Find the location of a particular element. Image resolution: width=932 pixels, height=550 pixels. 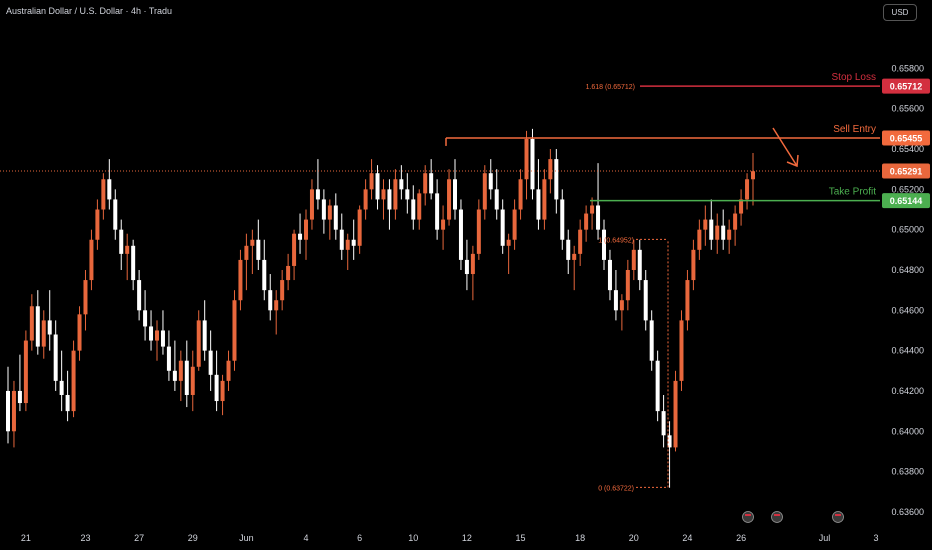

time-tick-label: 20 is located at coordinates (634, 538).